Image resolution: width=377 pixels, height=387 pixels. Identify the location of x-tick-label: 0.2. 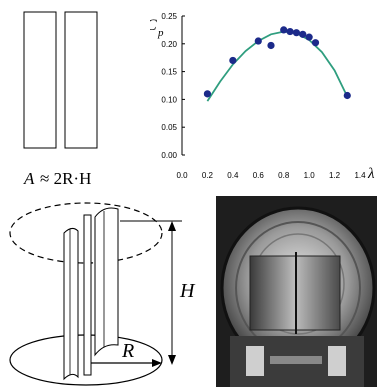
(208, 175).